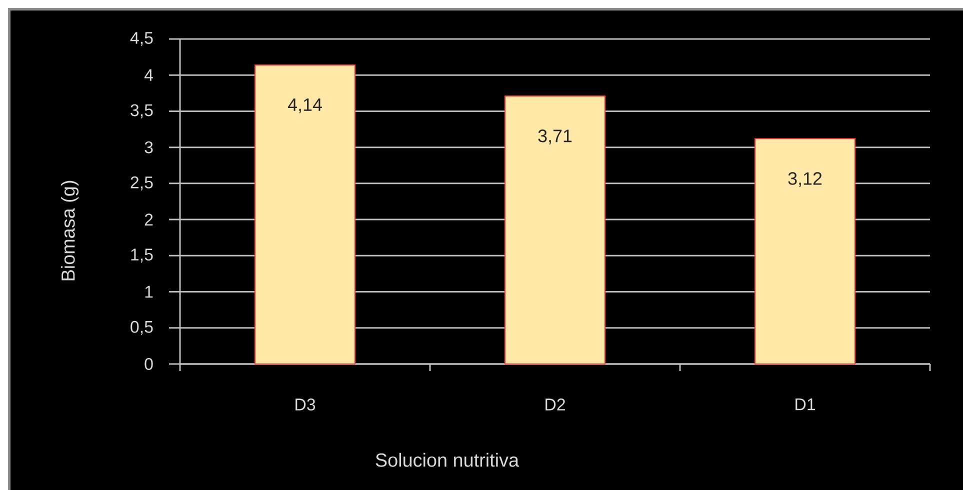 This screenshot has width=963, height=490. Describe the element at coordinates (141, 111) in the screenshot. I see `y-tick-label: 3,5` at that location.